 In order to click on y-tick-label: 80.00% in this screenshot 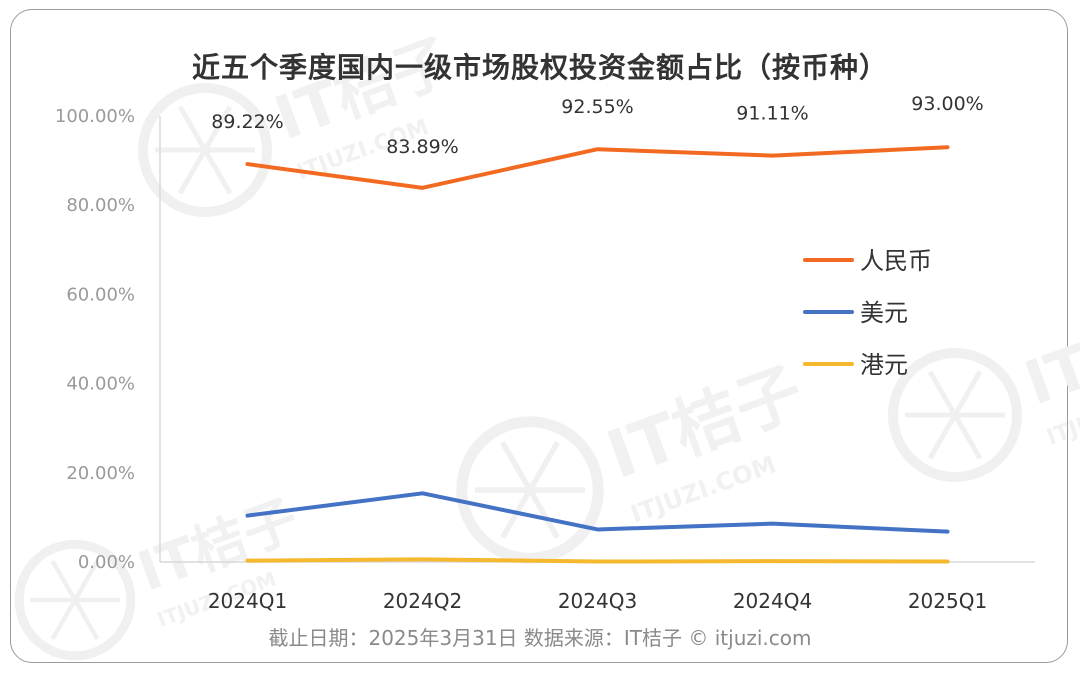, I will do `click(100, 205)`.